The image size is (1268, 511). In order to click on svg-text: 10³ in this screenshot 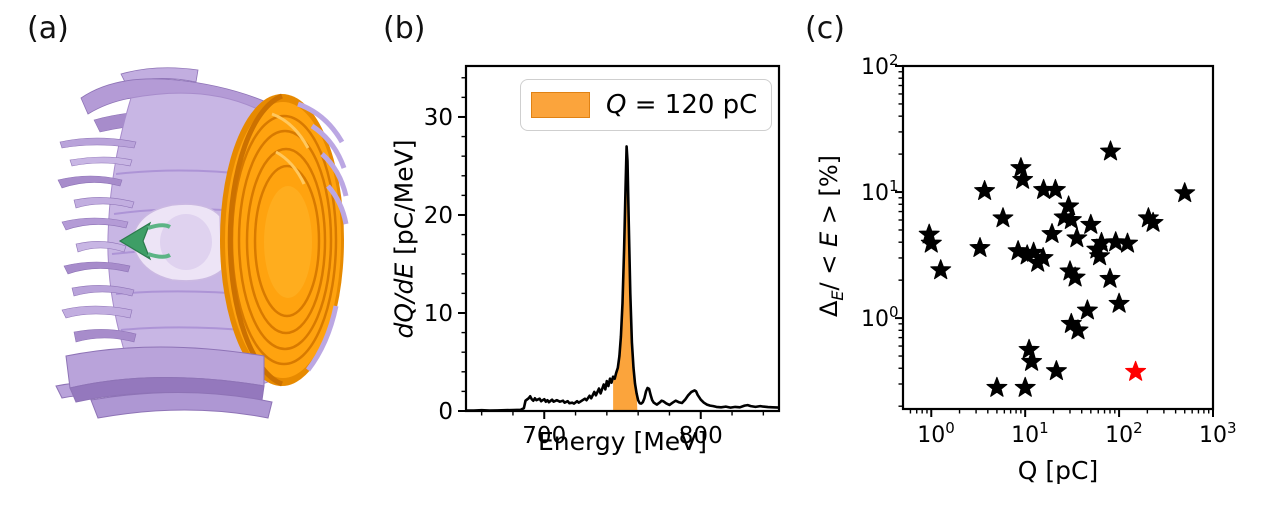, I will do `click(1218, 433)`.